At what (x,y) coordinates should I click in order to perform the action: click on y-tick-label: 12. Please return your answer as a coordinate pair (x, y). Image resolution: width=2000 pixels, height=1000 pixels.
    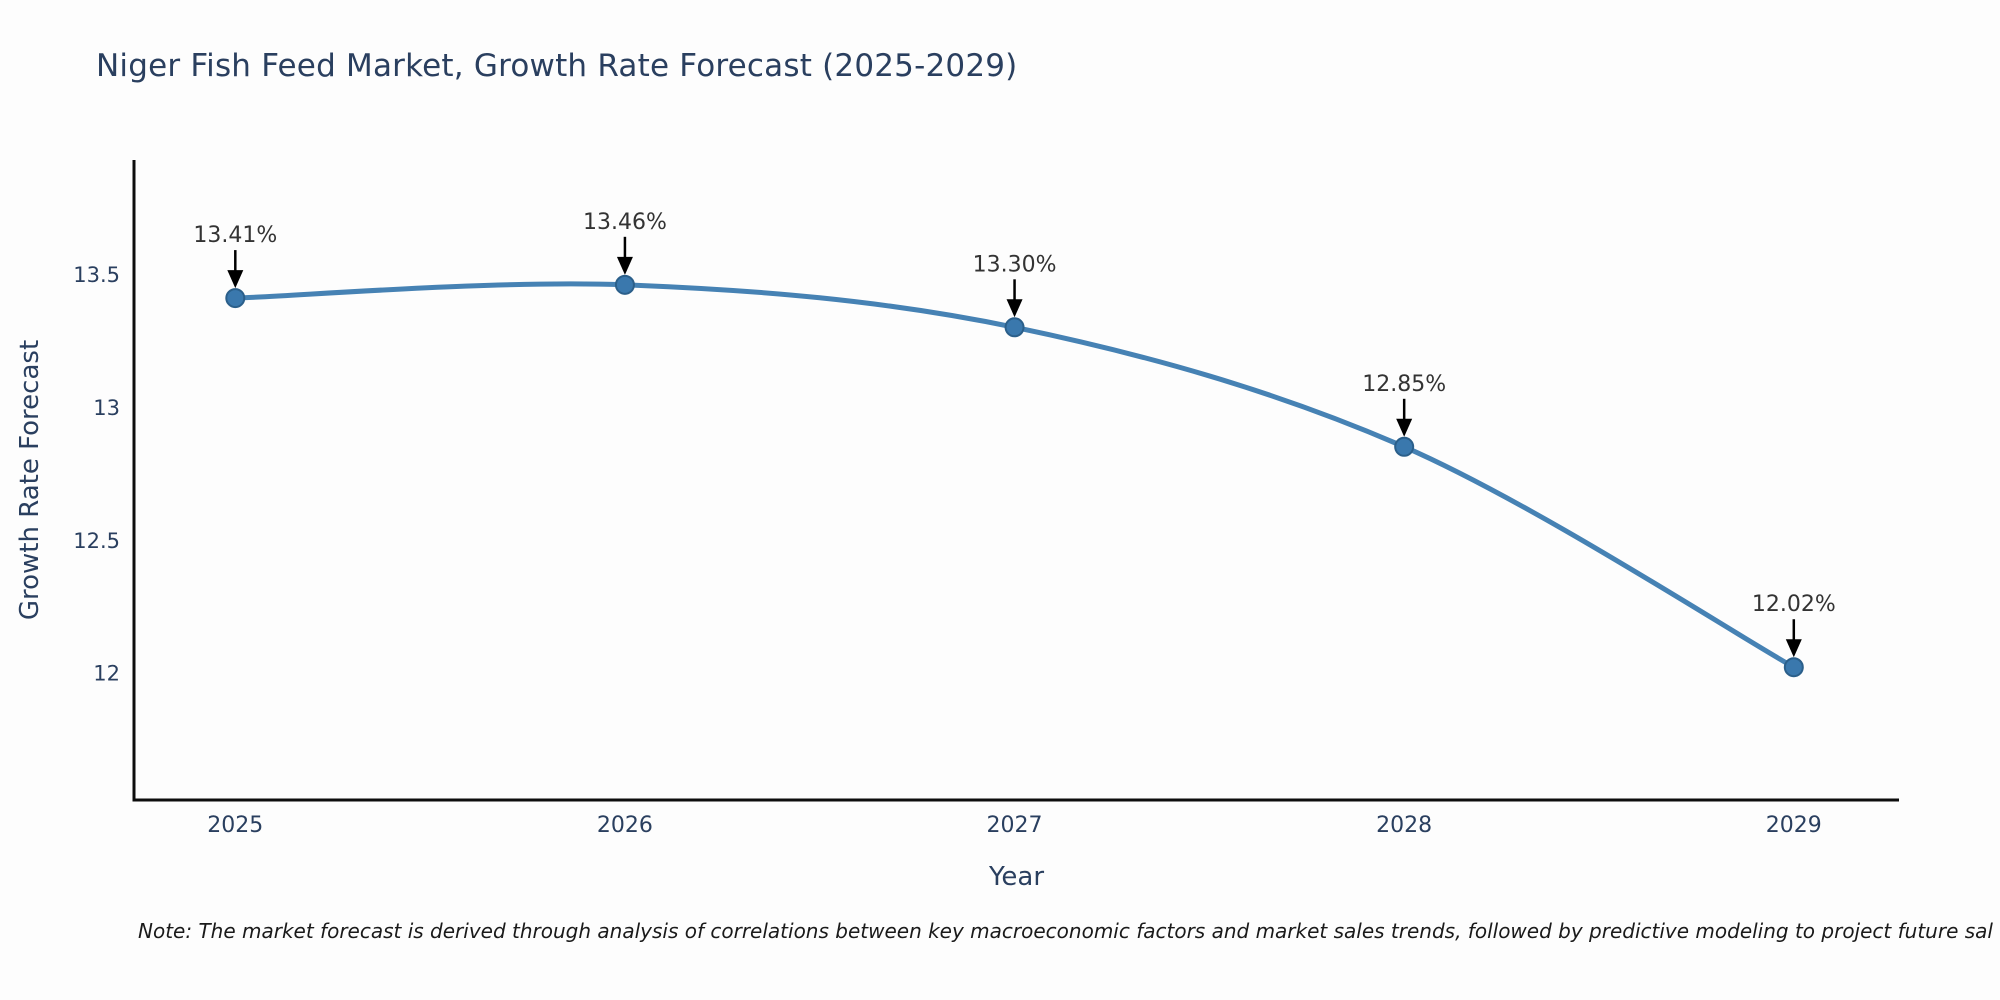
    Looking at the image, I should click on (106, 674).